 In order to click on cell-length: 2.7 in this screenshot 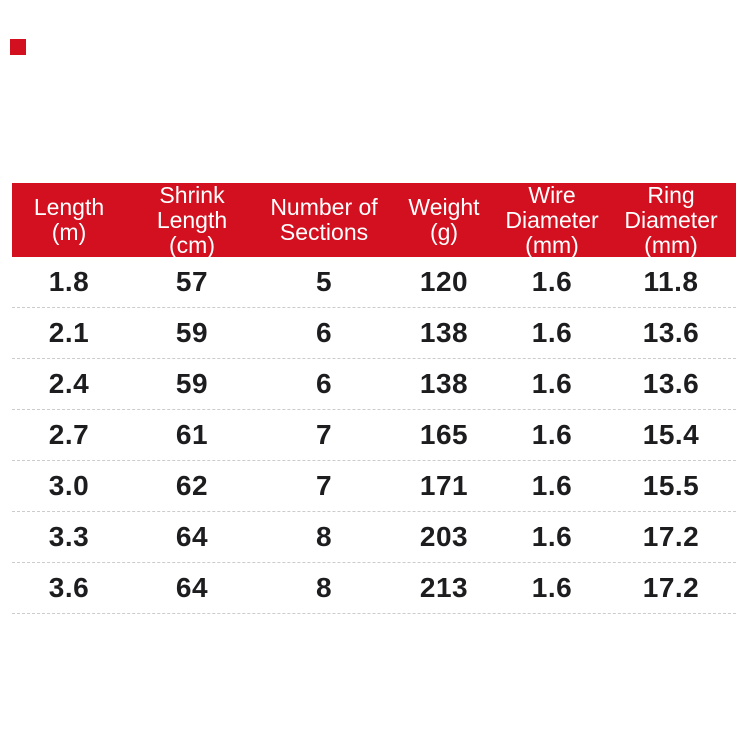, I will do `click(69, 434)`.